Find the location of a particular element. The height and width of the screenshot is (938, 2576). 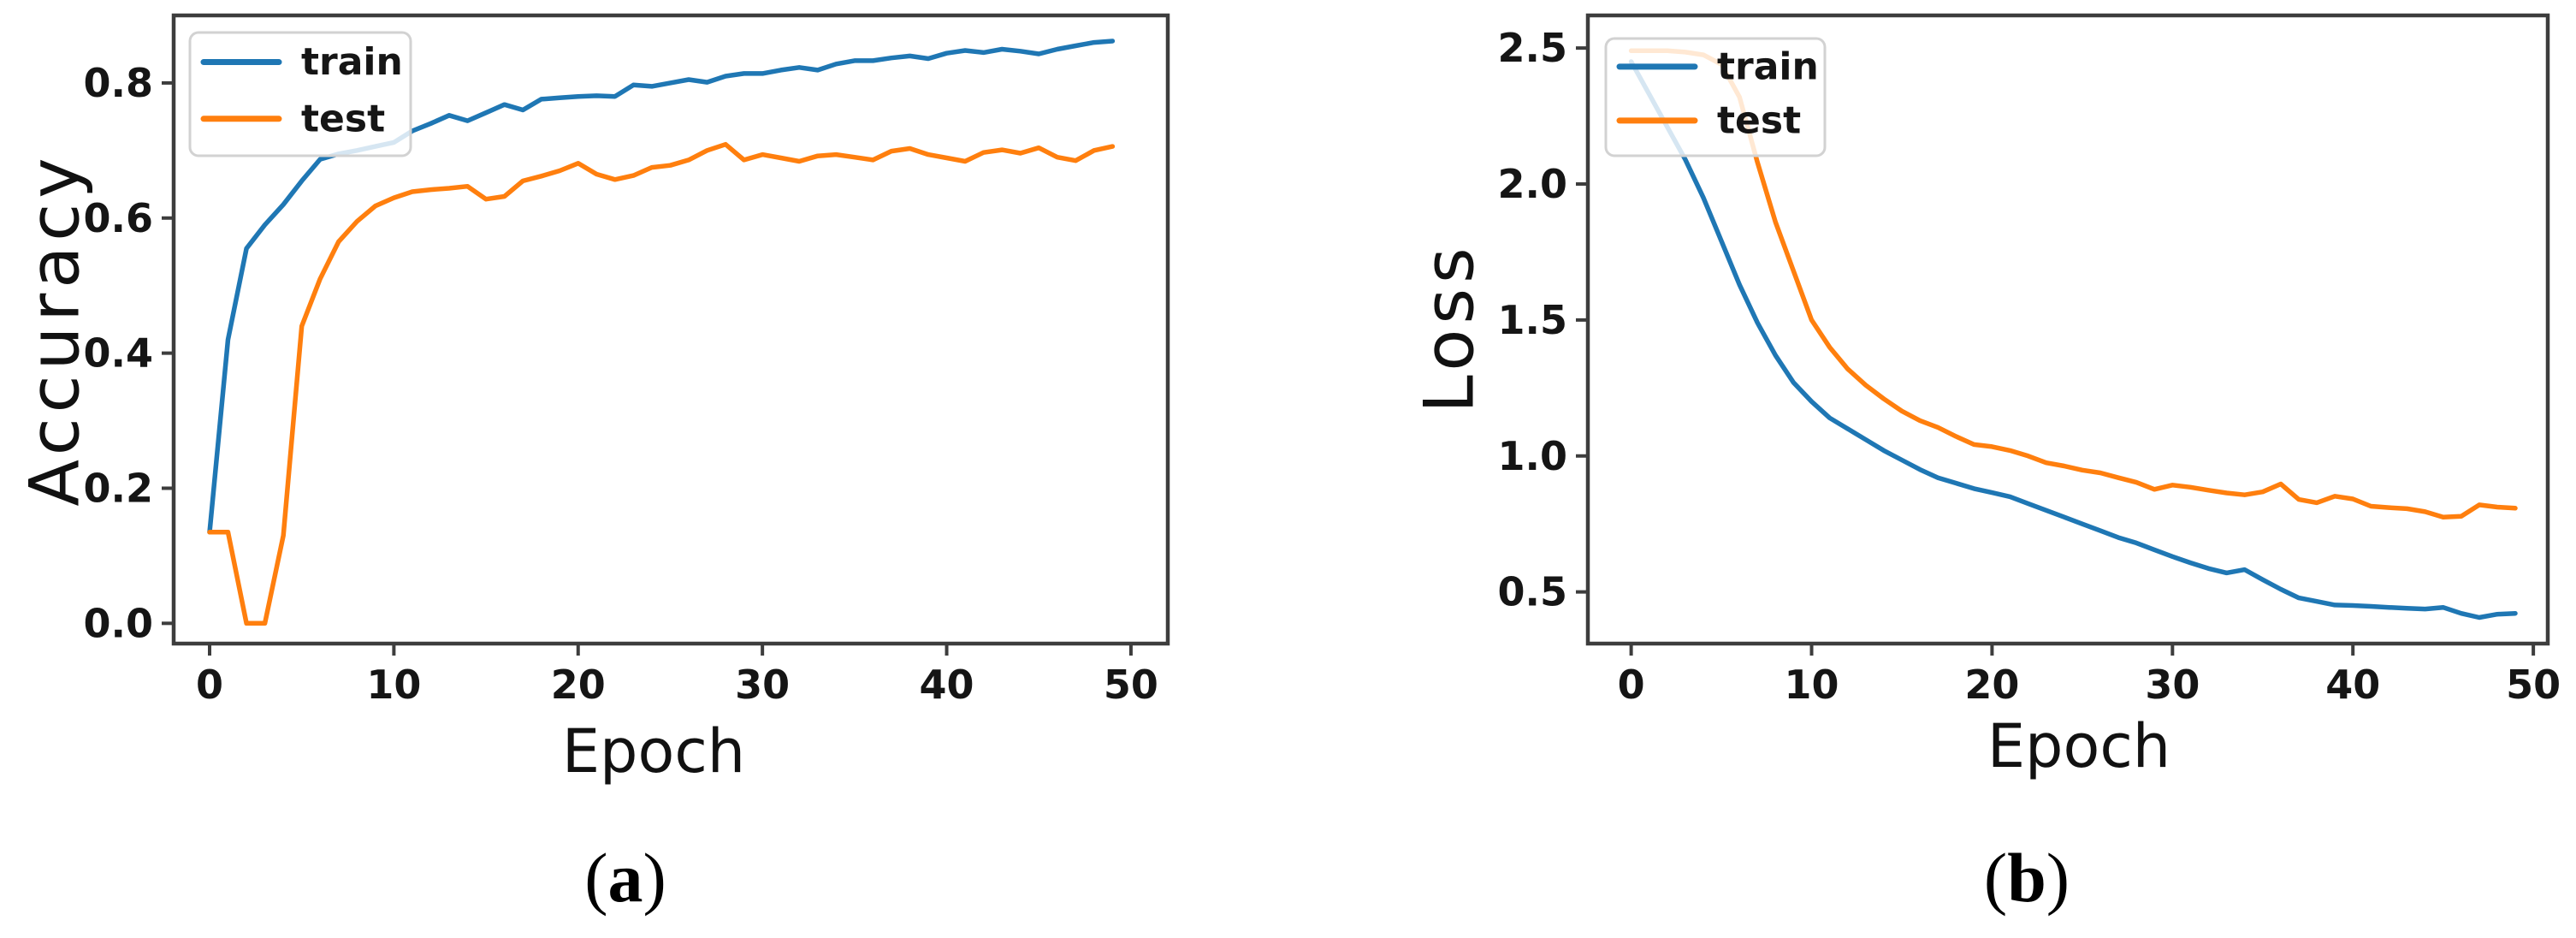

y-tick-label-a: 0.2 is located at coordinates (119, 488).